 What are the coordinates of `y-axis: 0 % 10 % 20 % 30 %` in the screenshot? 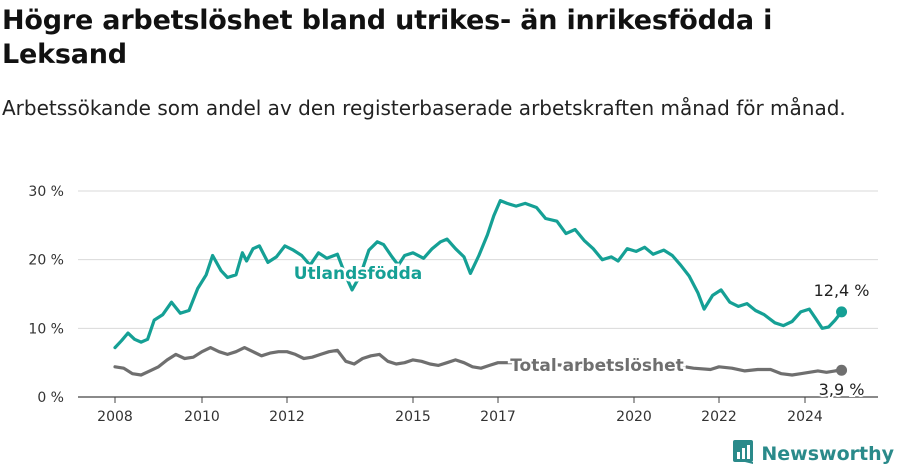 It's located at (46, 295).